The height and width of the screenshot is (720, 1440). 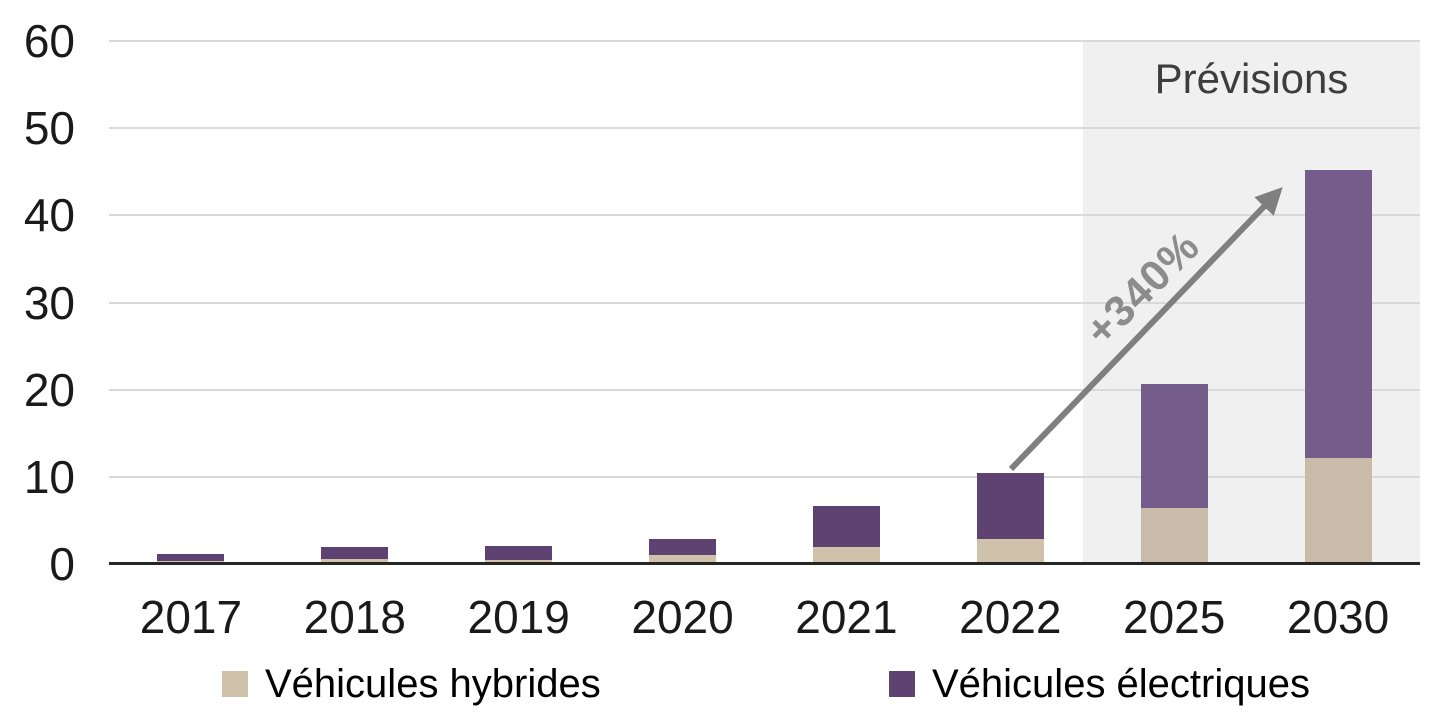 I want to click on y-axis-tick-label: 60, so click(x=49, y=41).